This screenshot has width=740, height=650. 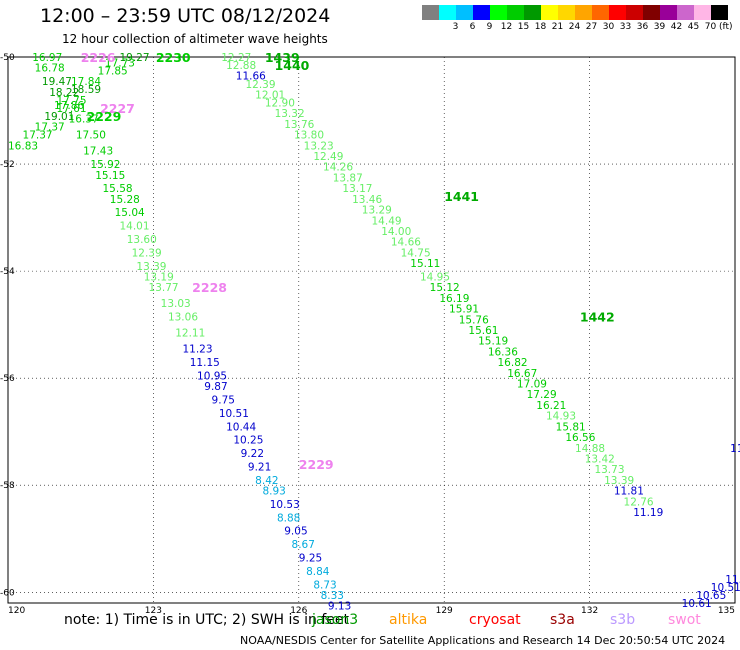 What do you see at coordinates (310, 559) in the screenshot?
I see `wave-height-value: 9.25` at bounding box center [310, 559].